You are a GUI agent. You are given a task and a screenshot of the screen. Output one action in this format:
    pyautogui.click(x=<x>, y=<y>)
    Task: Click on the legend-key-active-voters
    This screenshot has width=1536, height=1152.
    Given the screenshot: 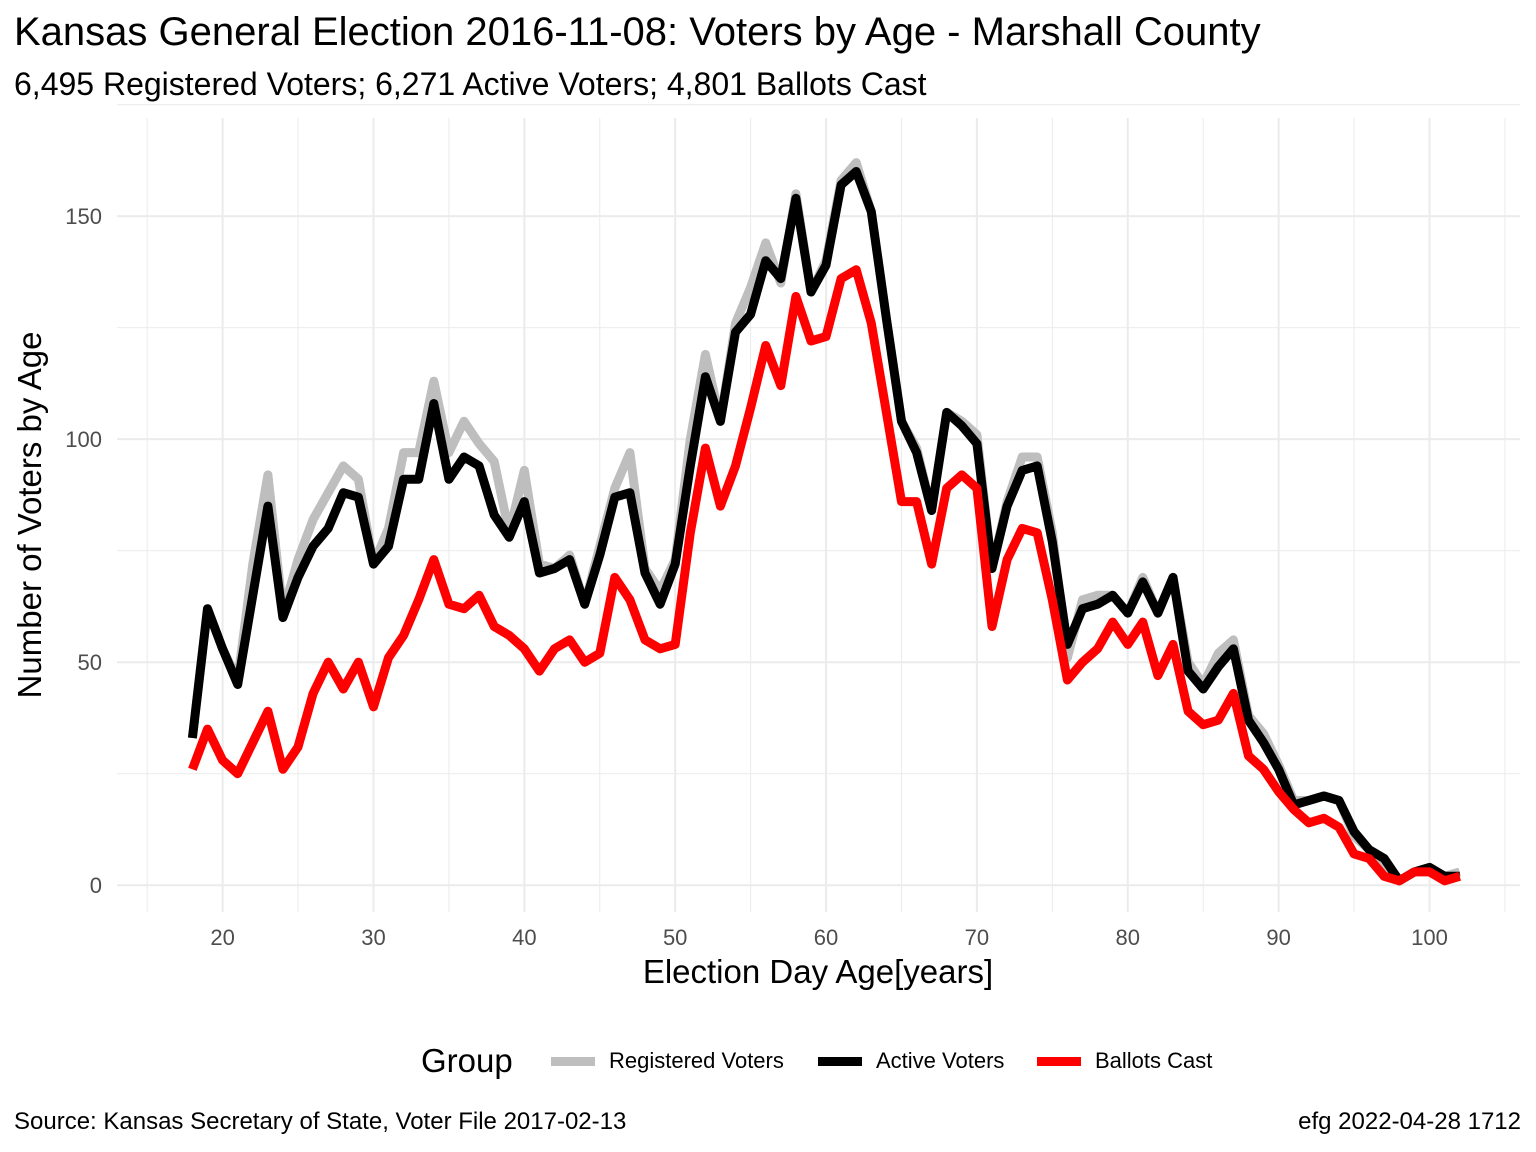 What is the action you would take?
    pyautogui.click(x=840, y=1061)
    